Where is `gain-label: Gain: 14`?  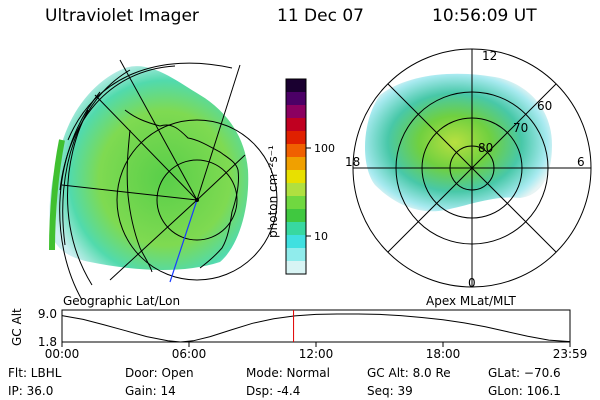
gain-label: Gain: 14 is located at coordinates (150, 391).